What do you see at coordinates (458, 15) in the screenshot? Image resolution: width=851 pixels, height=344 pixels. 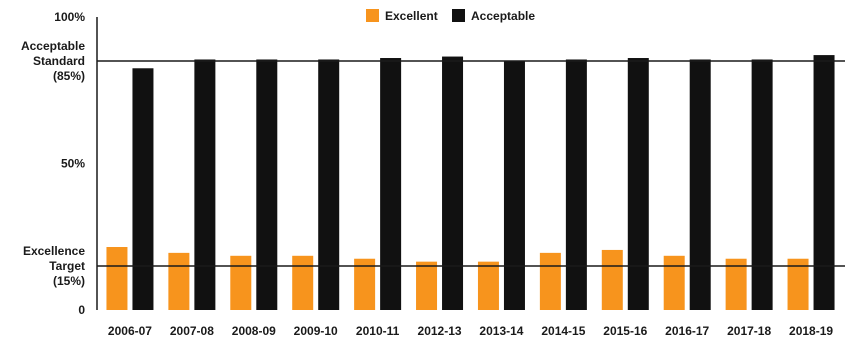 I see `legend-swatch-acceptable` at bounding box center [458, 15].